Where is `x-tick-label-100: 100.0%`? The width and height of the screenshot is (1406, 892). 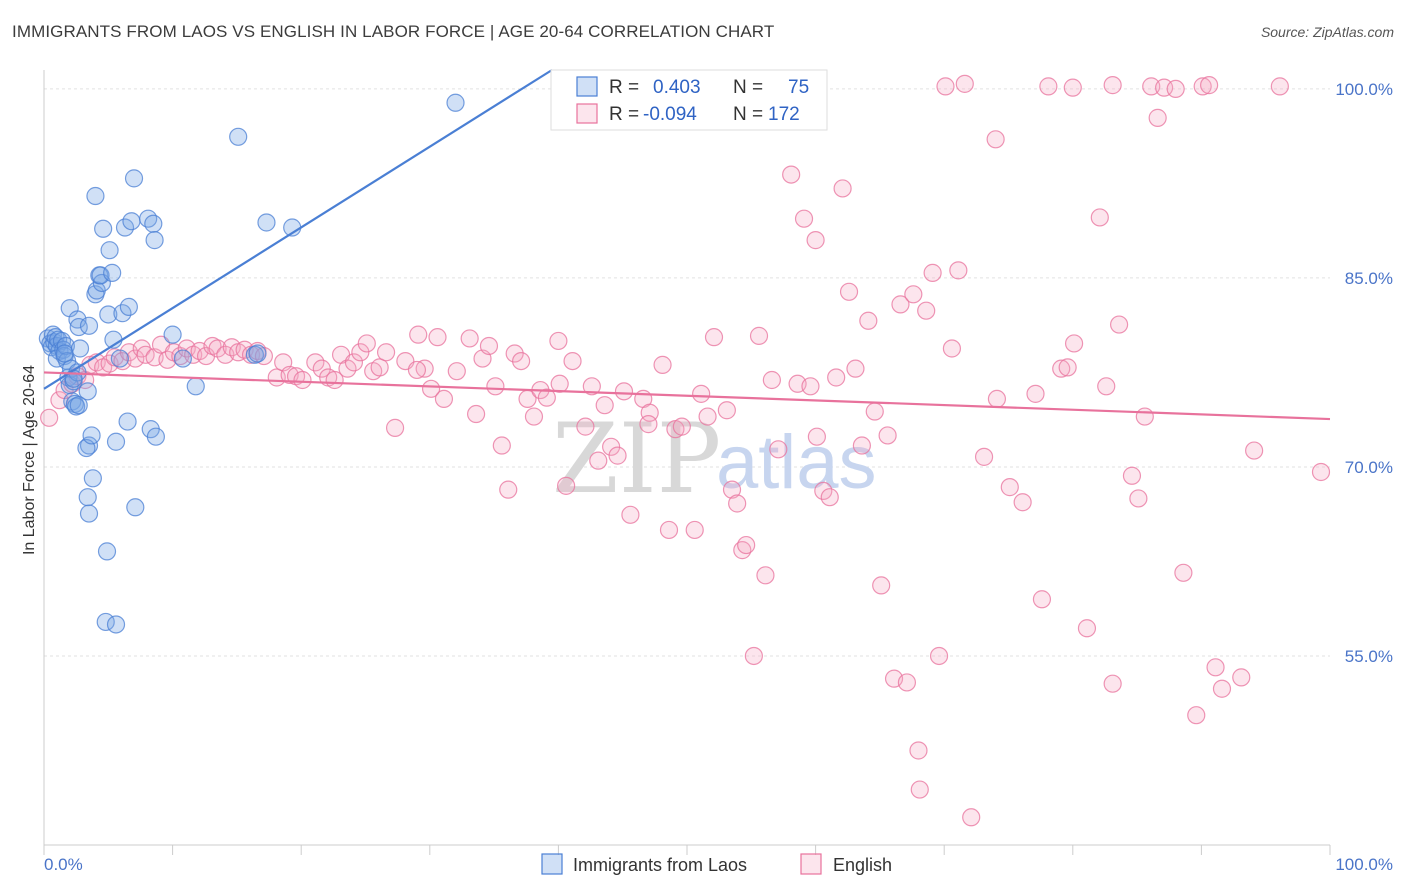
x-tick-label-100: 100.0% is located at coordinates (1364, 864).